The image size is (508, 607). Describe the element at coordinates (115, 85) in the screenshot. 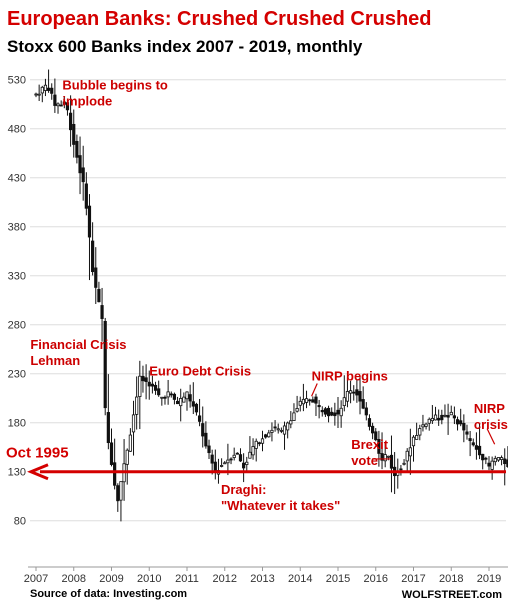

I see `annotation-line: Bubble begins to` at that location.